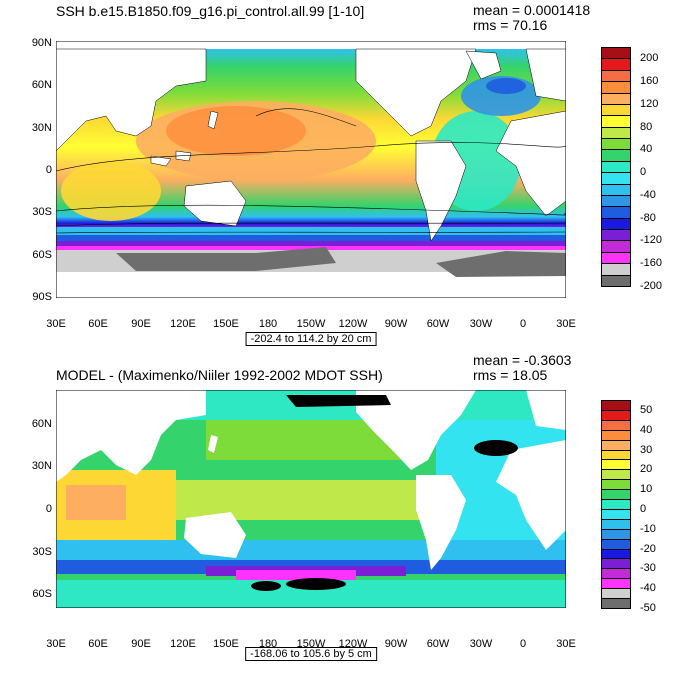 This screenshot has height=700, width=700. Describe the element at coordinates (648, 568) in the screenshot. I see `colorbar-label: -30` at that location.